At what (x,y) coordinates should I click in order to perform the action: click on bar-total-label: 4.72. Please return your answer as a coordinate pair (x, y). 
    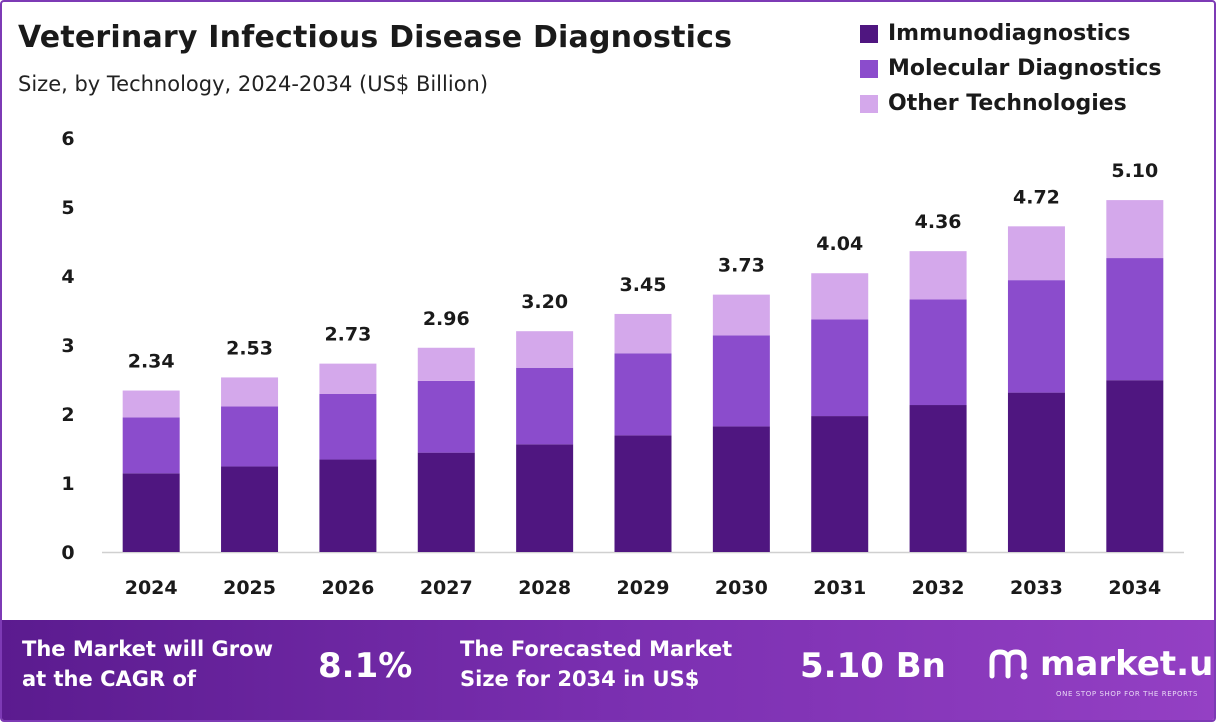
    Looking at the image, I should click on (1036, 197).